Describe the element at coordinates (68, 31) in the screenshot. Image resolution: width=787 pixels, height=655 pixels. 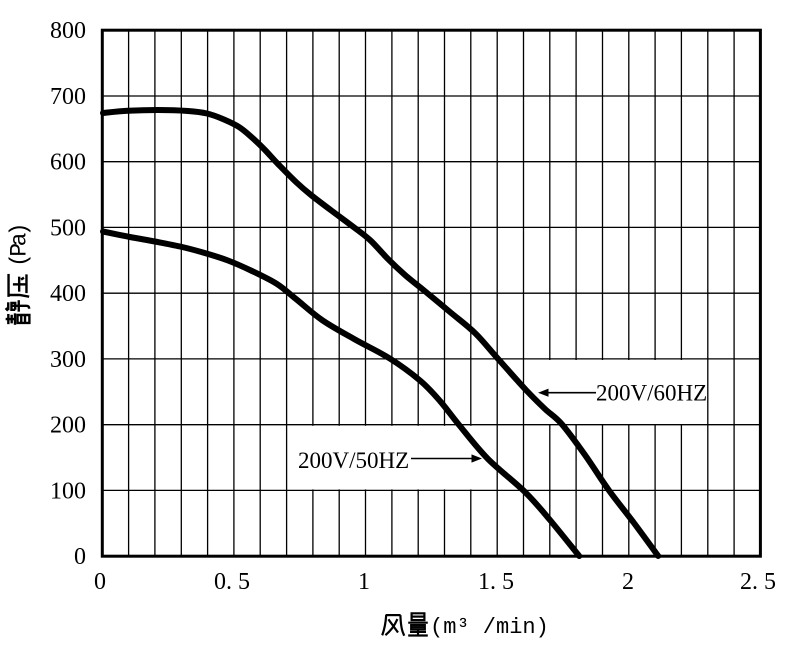
I see `svg-text: 800` at that location.